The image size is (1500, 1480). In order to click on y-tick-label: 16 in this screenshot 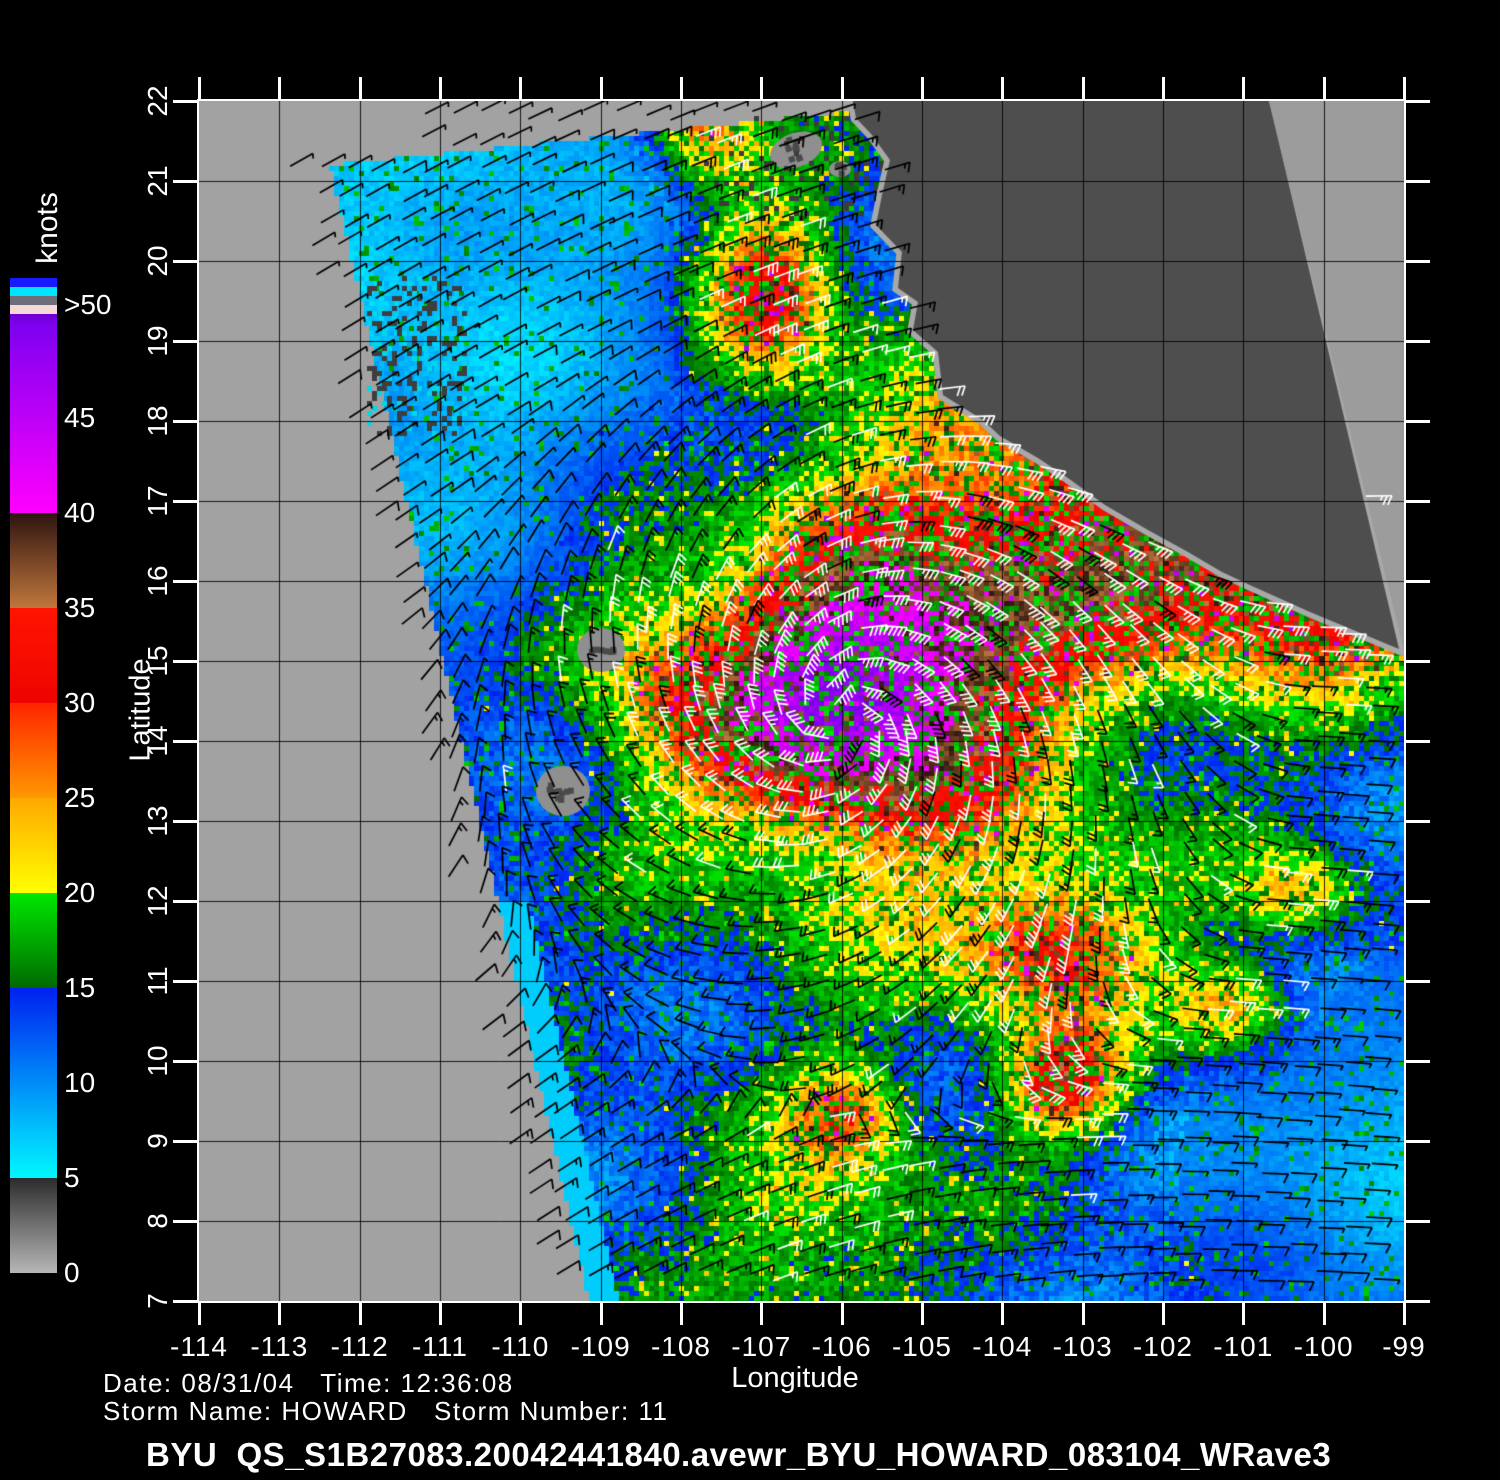, I will do `click(157, 581)`.